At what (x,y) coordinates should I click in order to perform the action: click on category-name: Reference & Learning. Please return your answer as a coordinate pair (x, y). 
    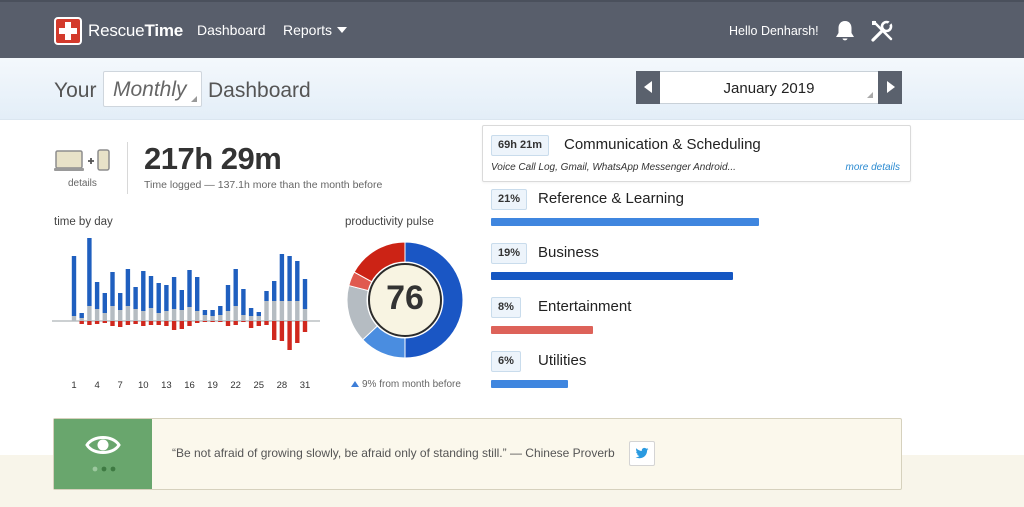
    Looking at the image, I should click on (611, 198).